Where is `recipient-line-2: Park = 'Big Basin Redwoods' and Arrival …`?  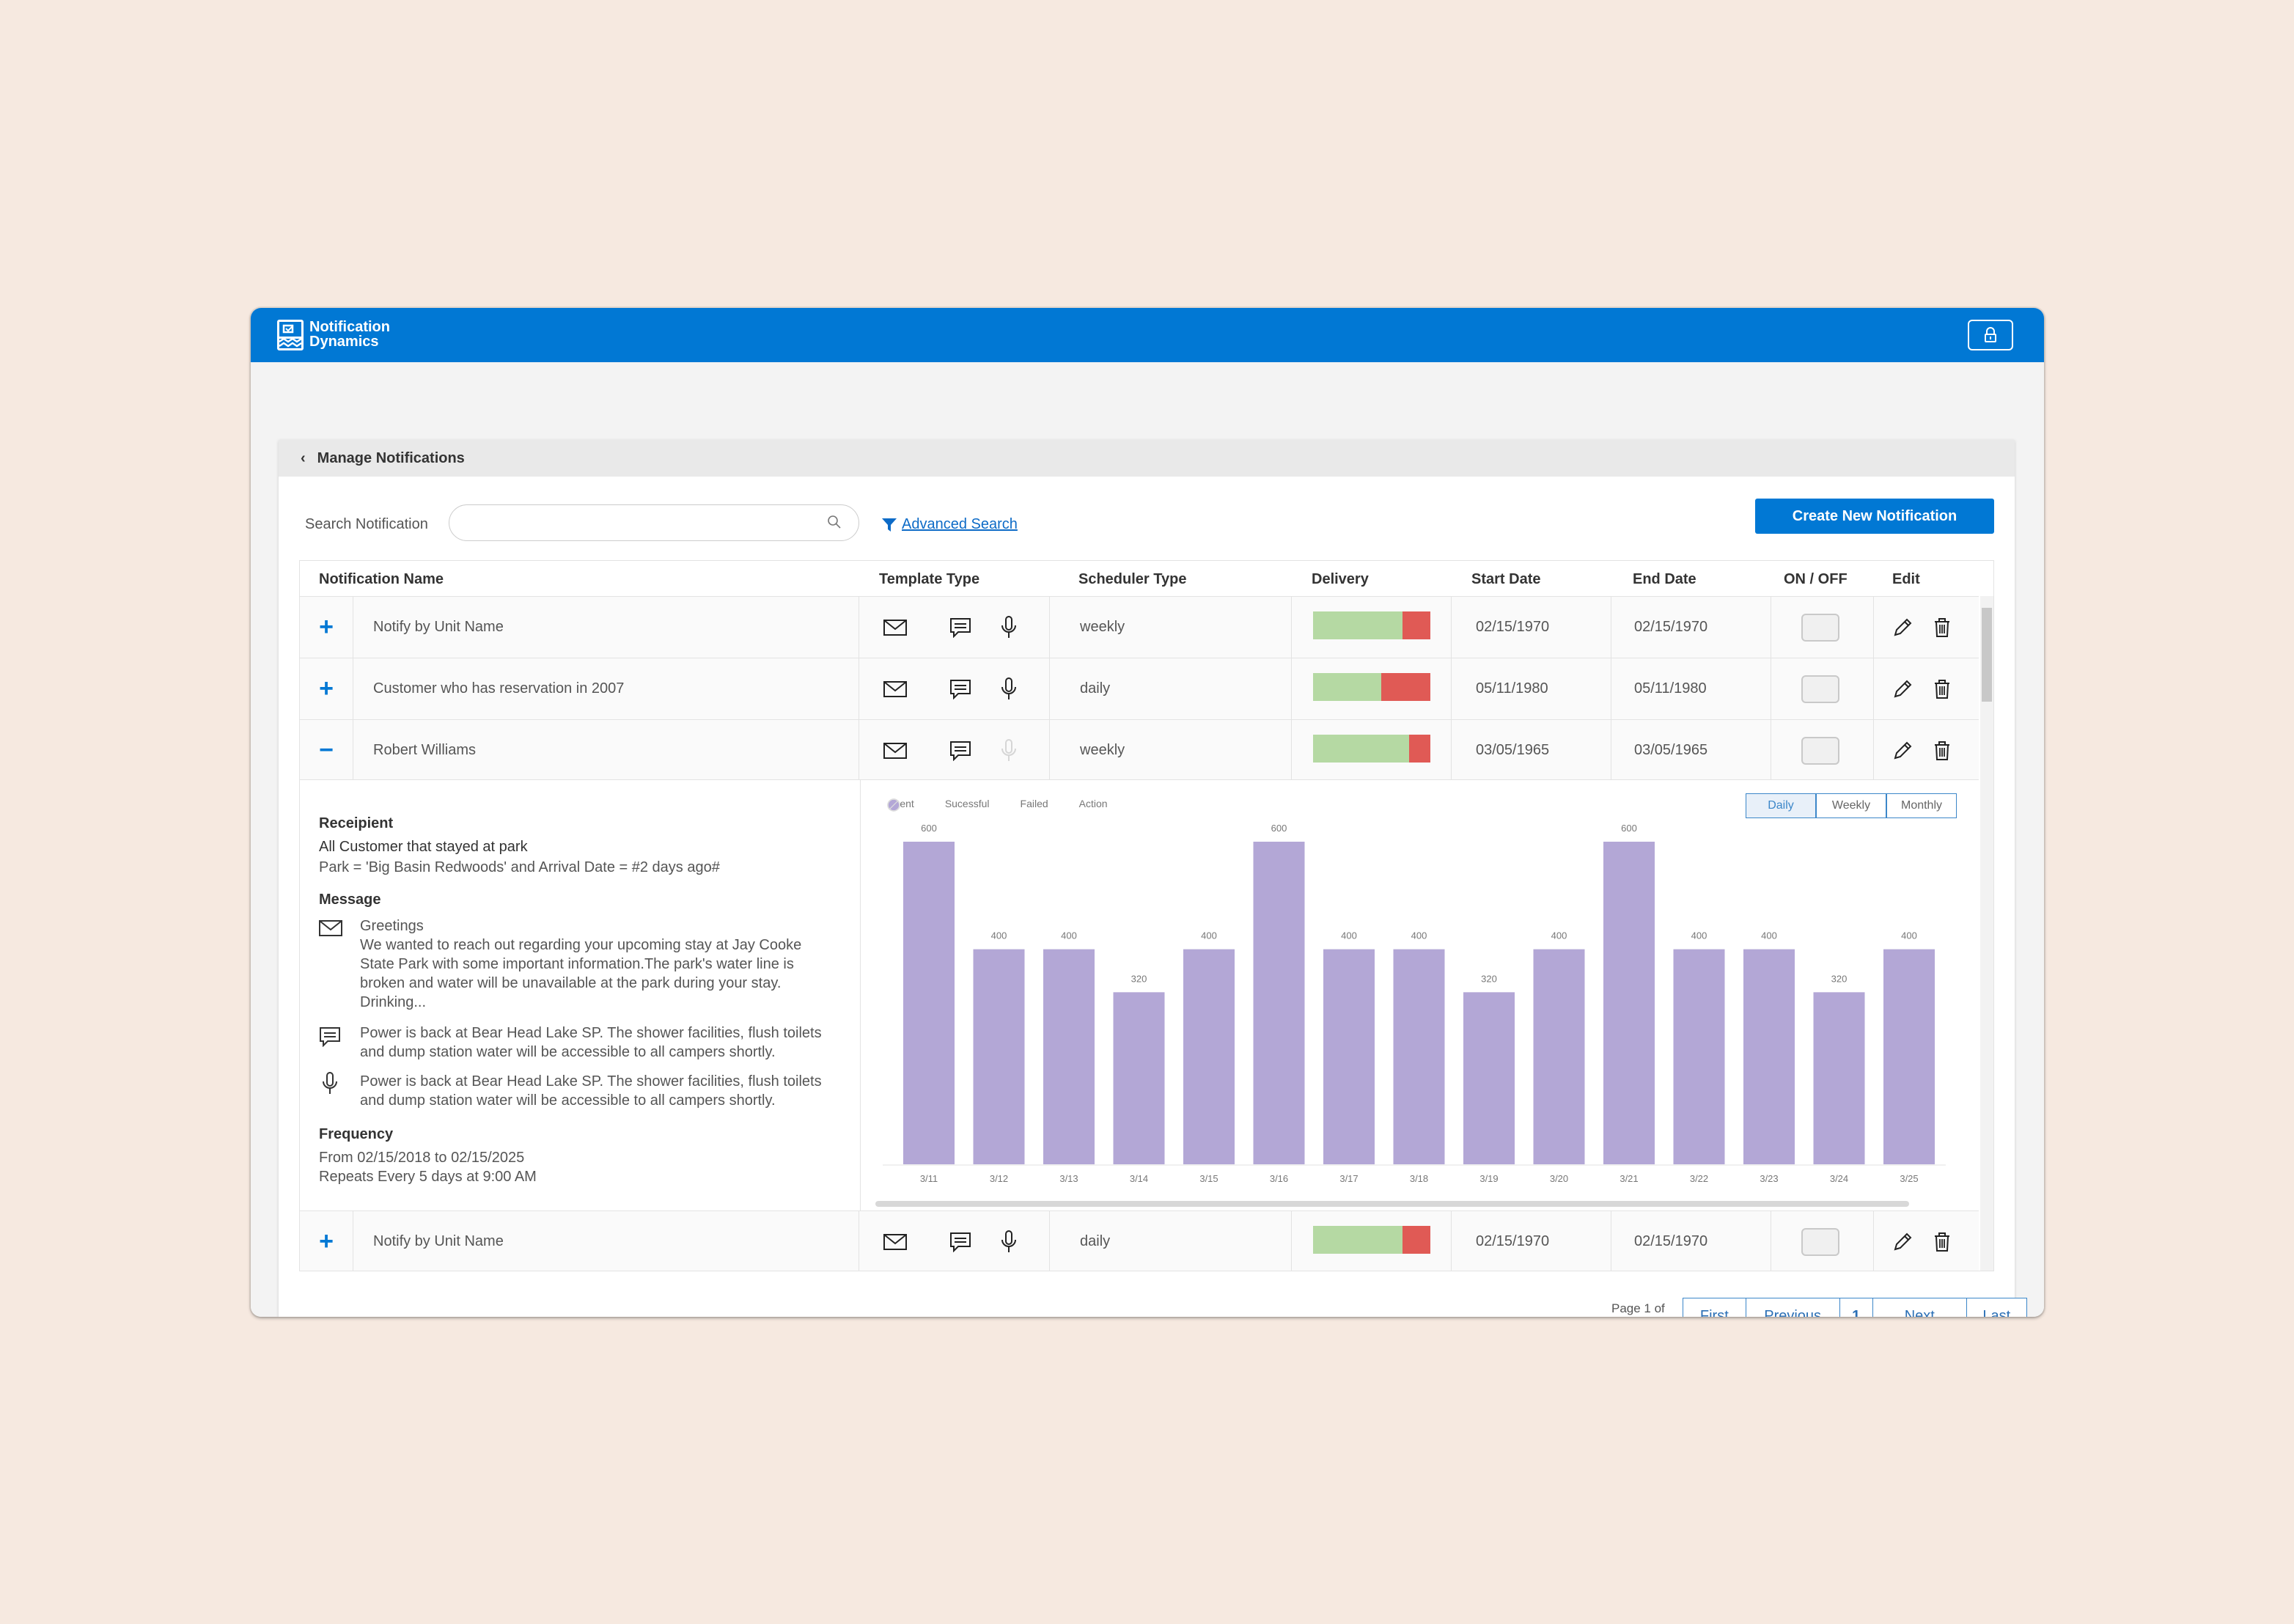 recipient-line-2: Park = 'Big Basin Redwoods' and Arrival … is located at coordinates (519, 867).